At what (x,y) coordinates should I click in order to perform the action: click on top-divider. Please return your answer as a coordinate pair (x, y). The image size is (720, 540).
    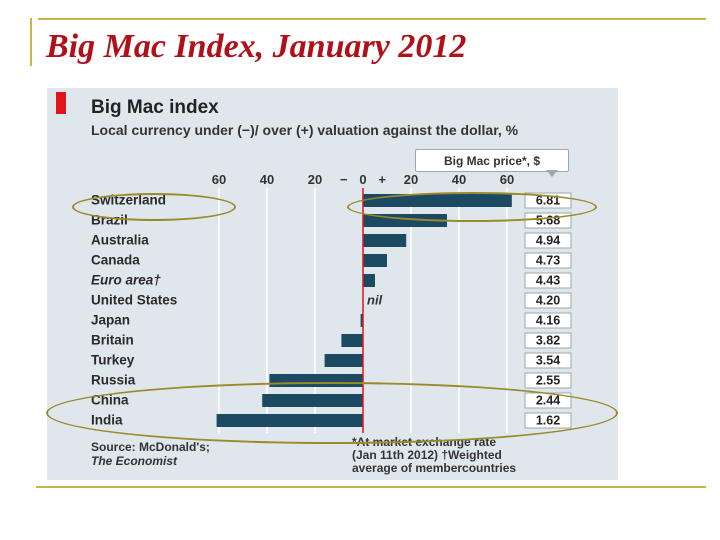
    Looking at the image, I should click on (372, 19).